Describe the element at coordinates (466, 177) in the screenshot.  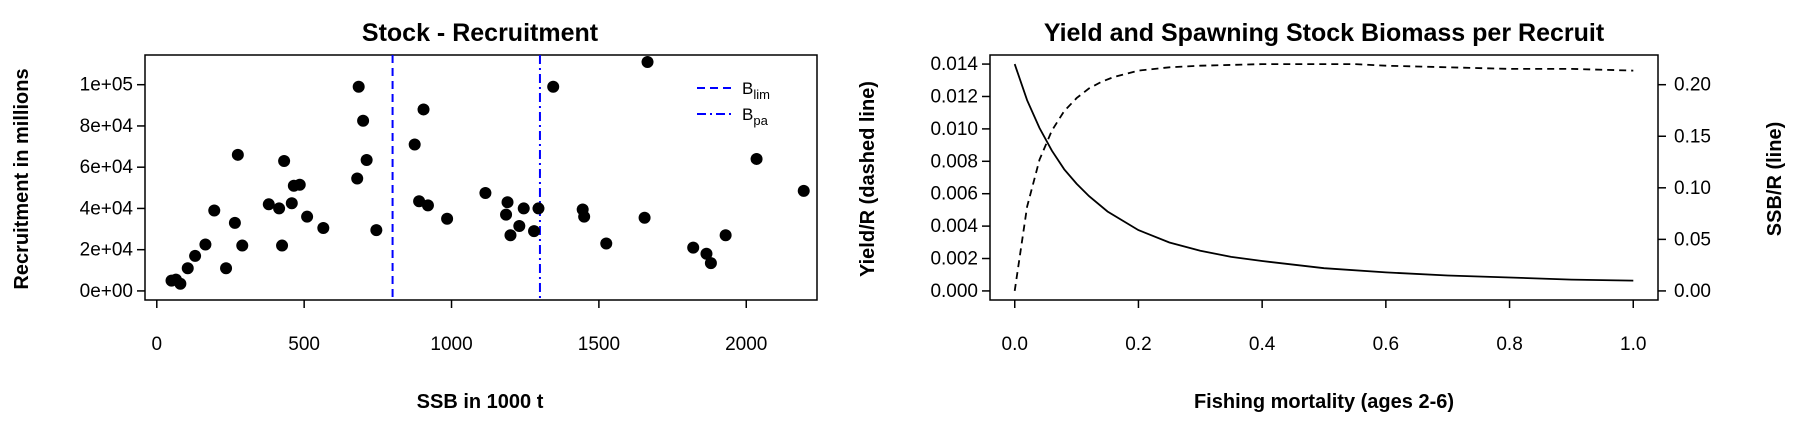
I see `reference-lines` at that location.